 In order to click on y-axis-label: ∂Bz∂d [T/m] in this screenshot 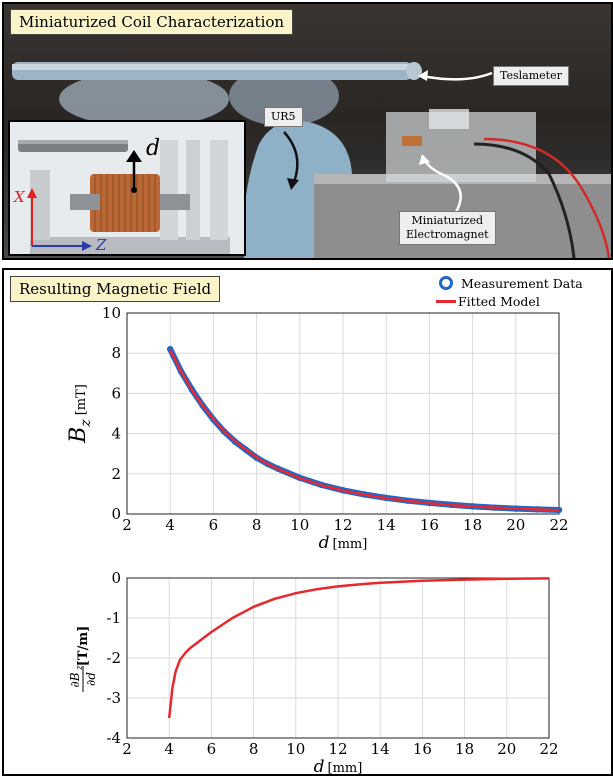, I will do `click(83, 659)`.